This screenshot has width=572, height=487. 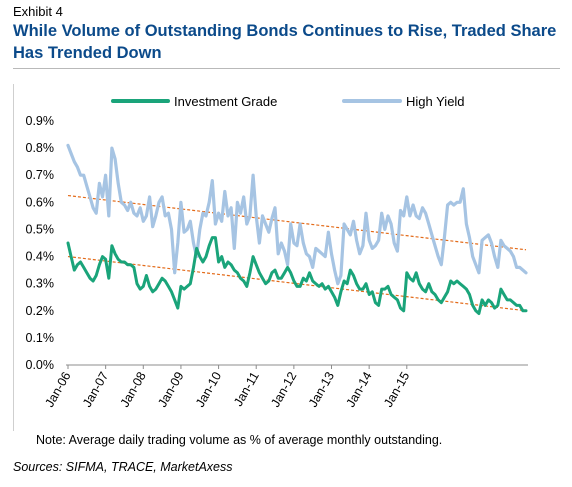 I want to click on x-tick-label: Jan-14, so click(x=359, y=389).